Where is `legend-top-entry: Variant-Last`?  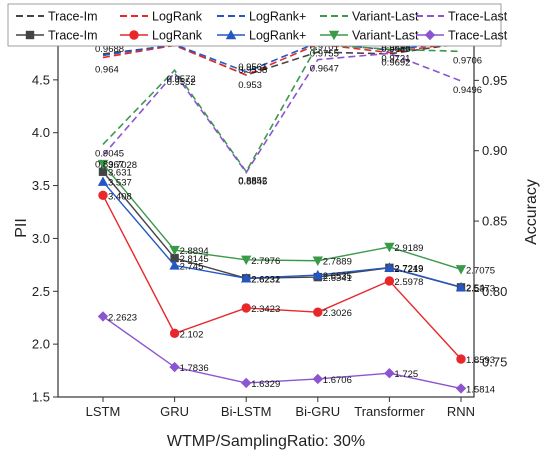
legend-top-entry: Variant-Last is located at coordinates (385, 17).